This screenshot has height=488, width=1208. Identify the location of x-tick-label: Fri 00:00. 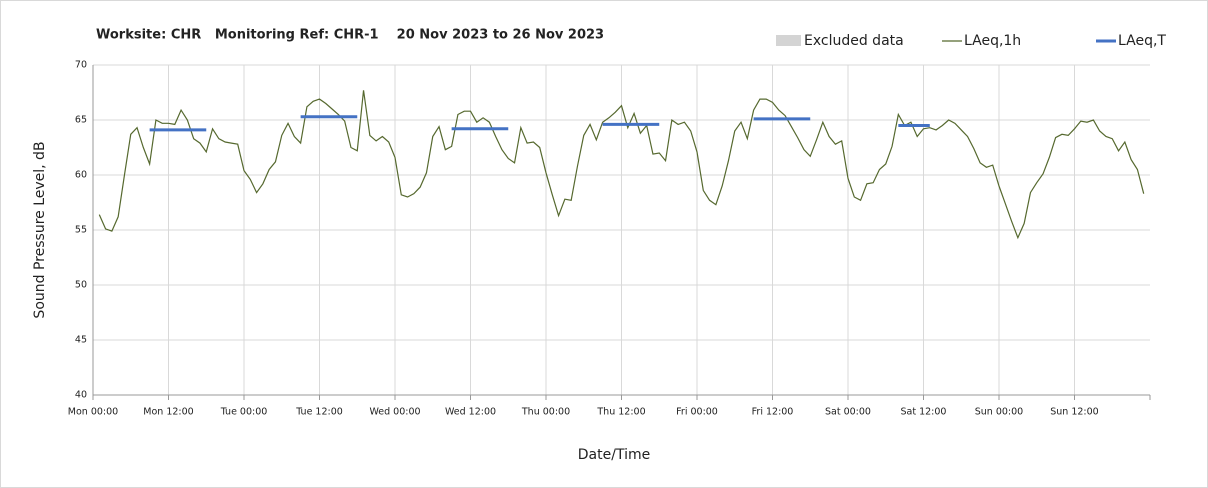
(697, 412).